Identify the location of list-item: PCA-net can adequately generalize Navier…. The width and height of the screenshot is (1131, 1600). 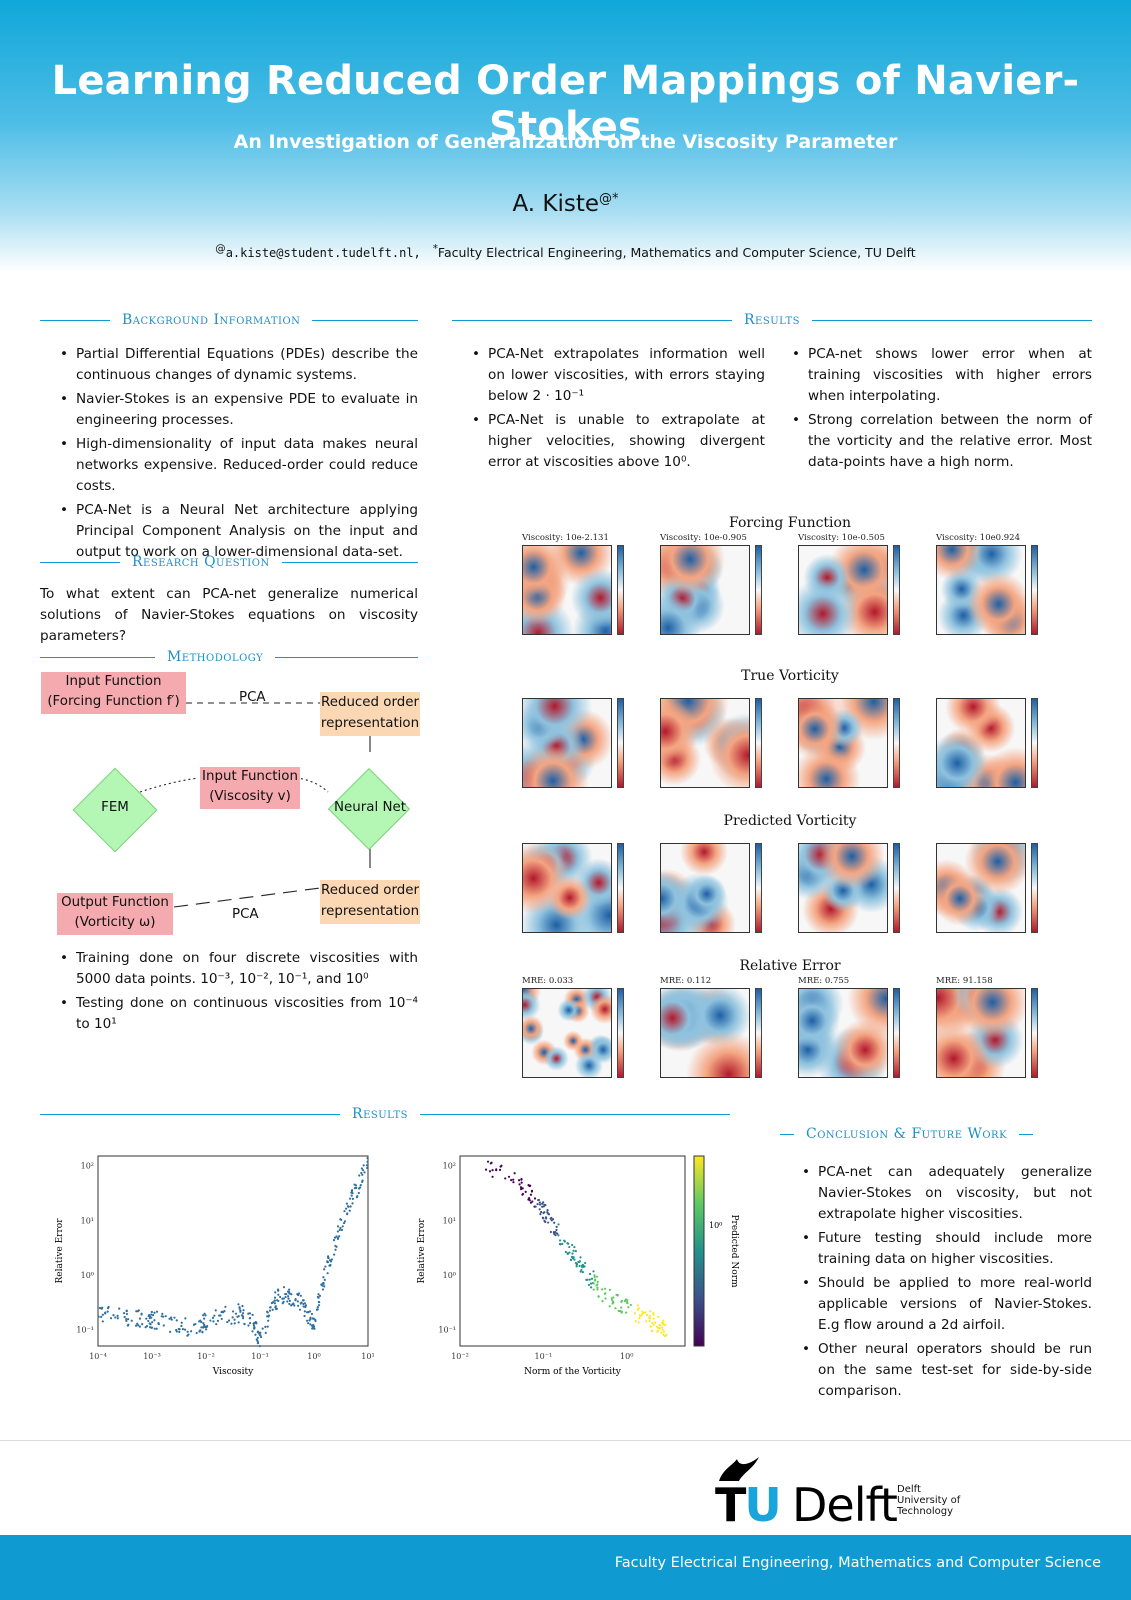
(946, 1193).